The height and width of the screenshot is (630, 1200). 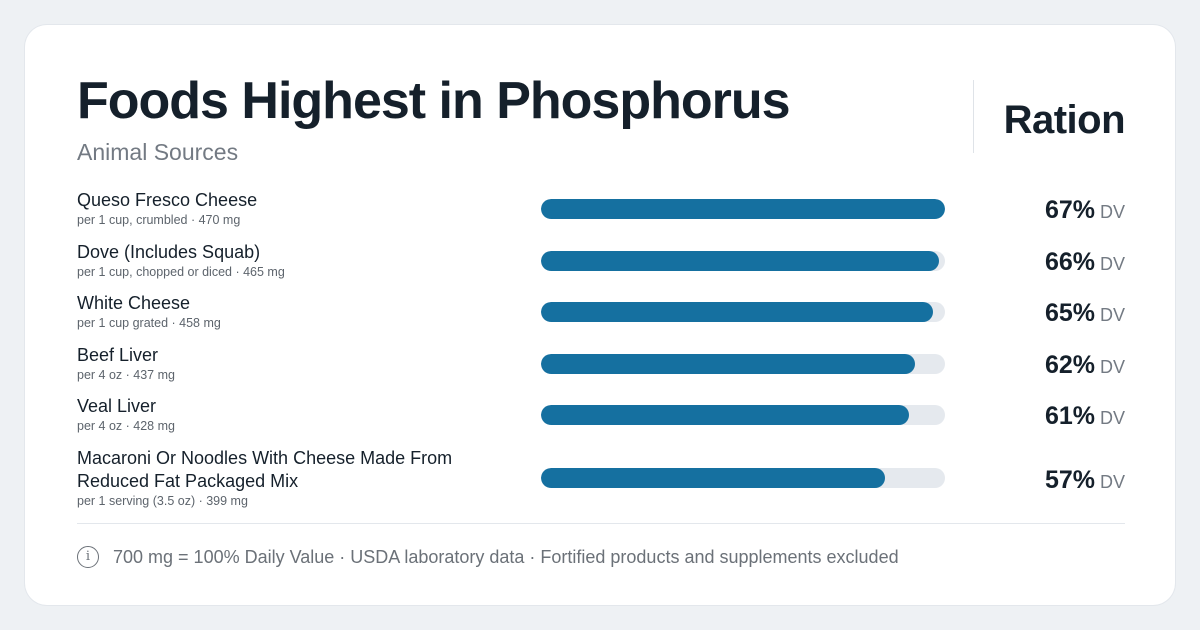 I want to click on food-name: Queso Fresco Cheese, so click(x=167, y=200).